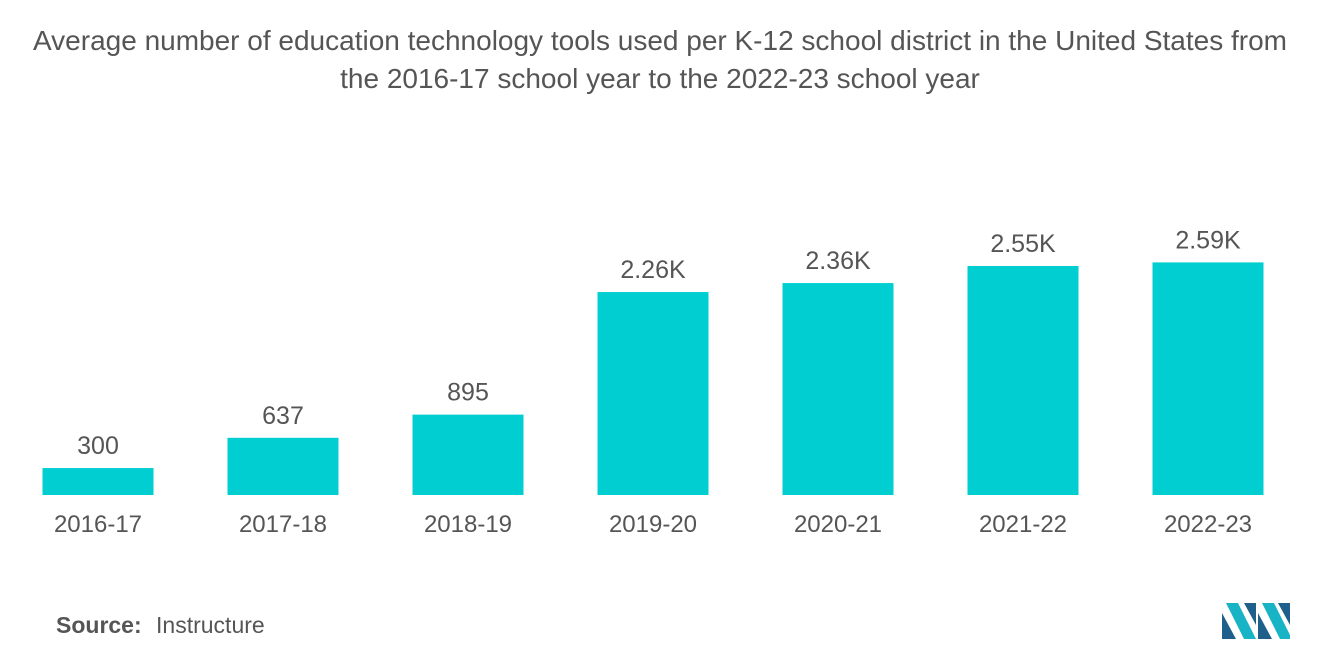 This screenshot has height=665, width=1320. I want to click on source-note: Source: Instructure, so click(160, 625).